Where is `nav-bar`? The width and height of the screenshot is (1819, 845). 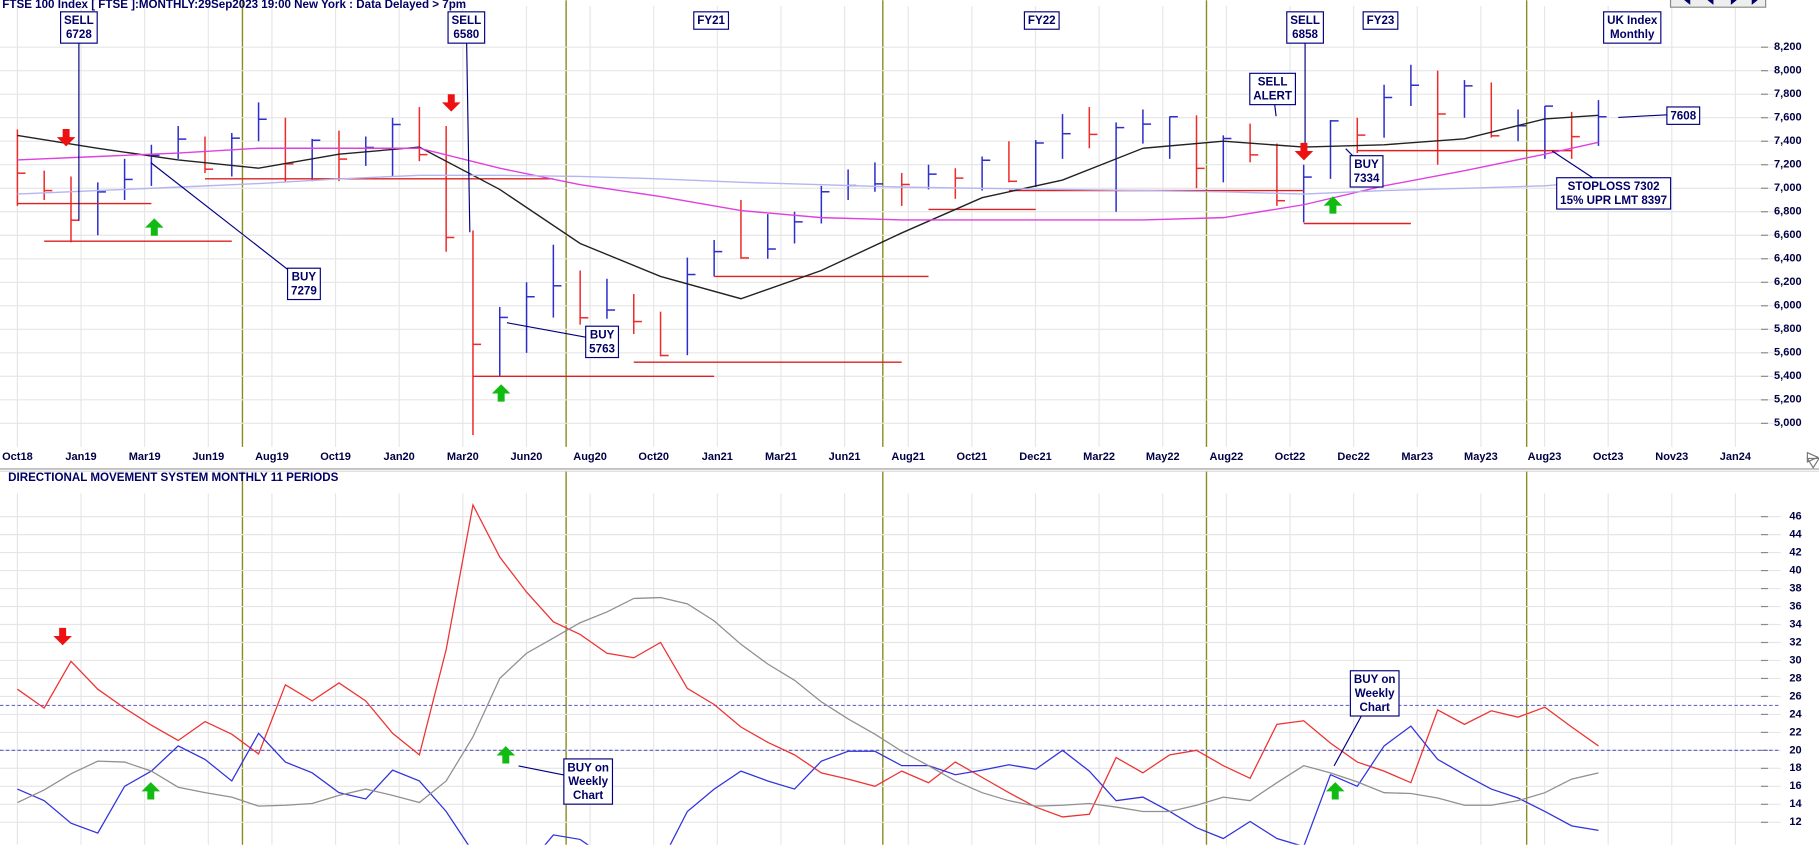 nav-bar is located at coordinates (1718, 4).